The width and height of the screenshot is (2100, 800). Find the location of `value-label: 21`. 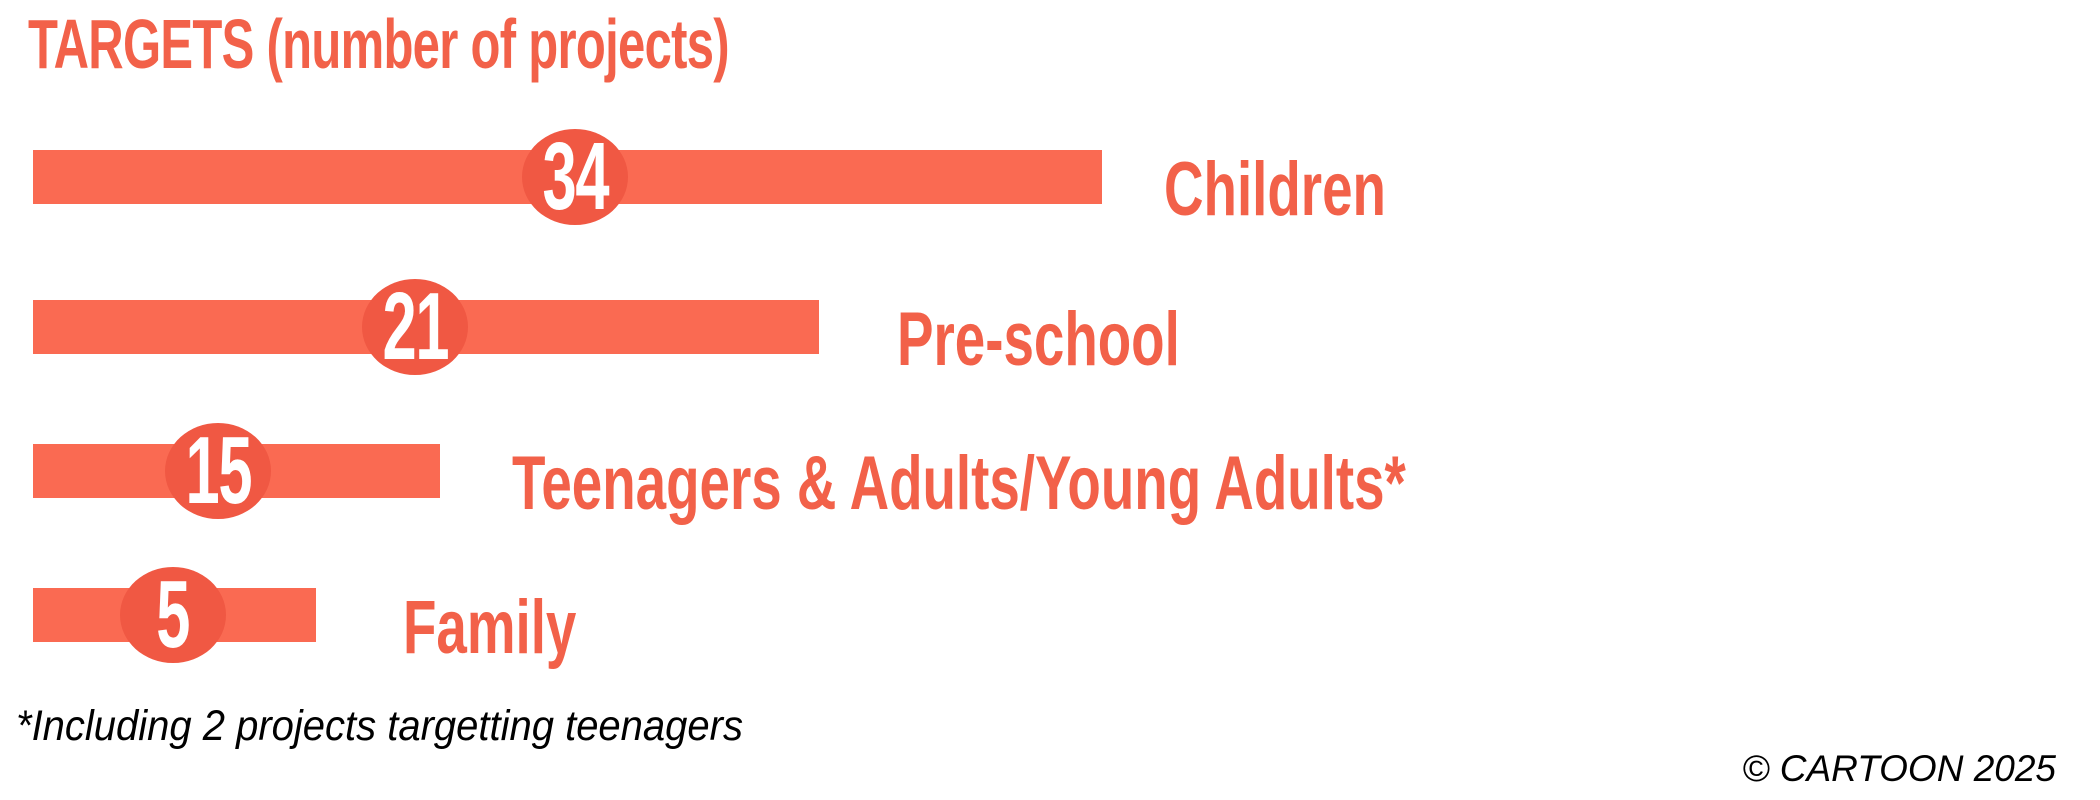

value-label: 21 is located at coordinates (415, 326).